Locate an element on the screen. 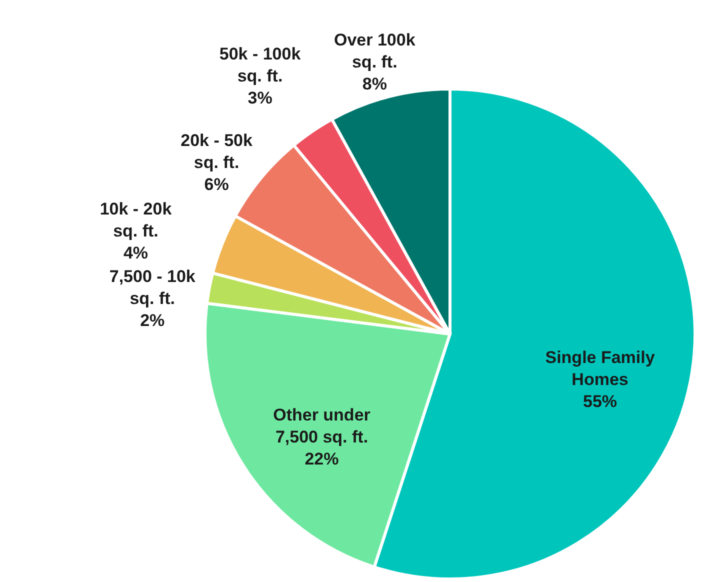 This screenshot has width=713, height=582. data-label: 55% is located at coordinates (600, 401).